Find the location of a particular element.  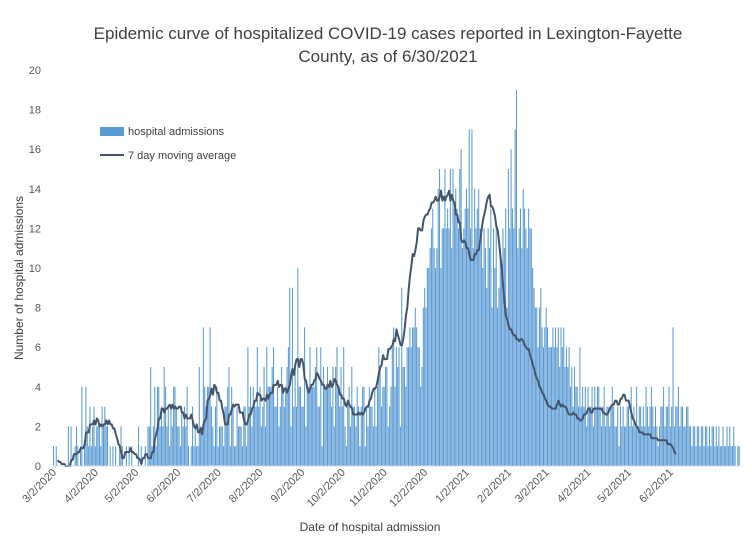

legend-label-moving-average: 7 day moving average is located at coordinates (182, 156).